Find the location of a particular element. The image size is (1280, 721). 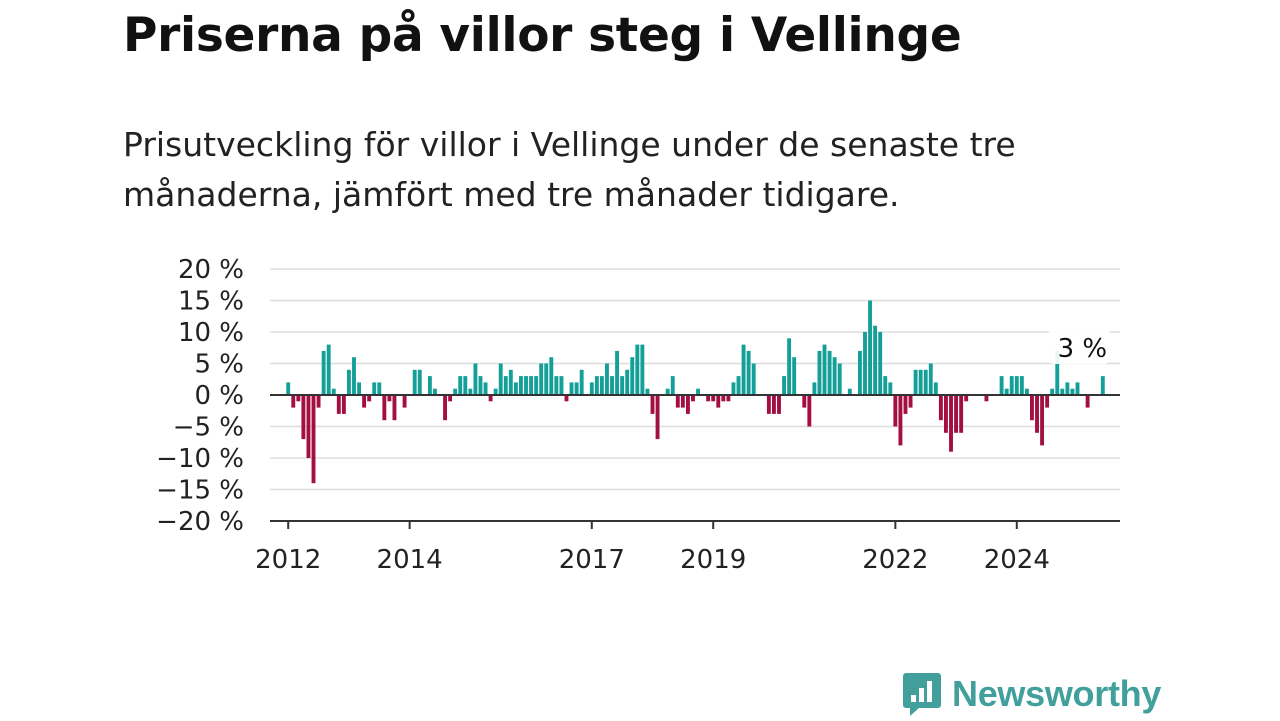

x-tick-label: 2012 is located at coordinates (288, 560).